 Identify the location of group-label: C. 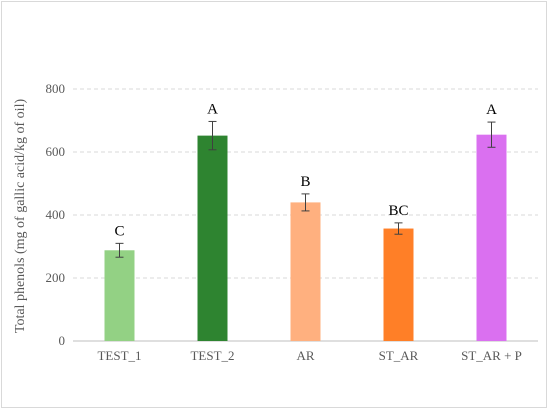
(119, 231).